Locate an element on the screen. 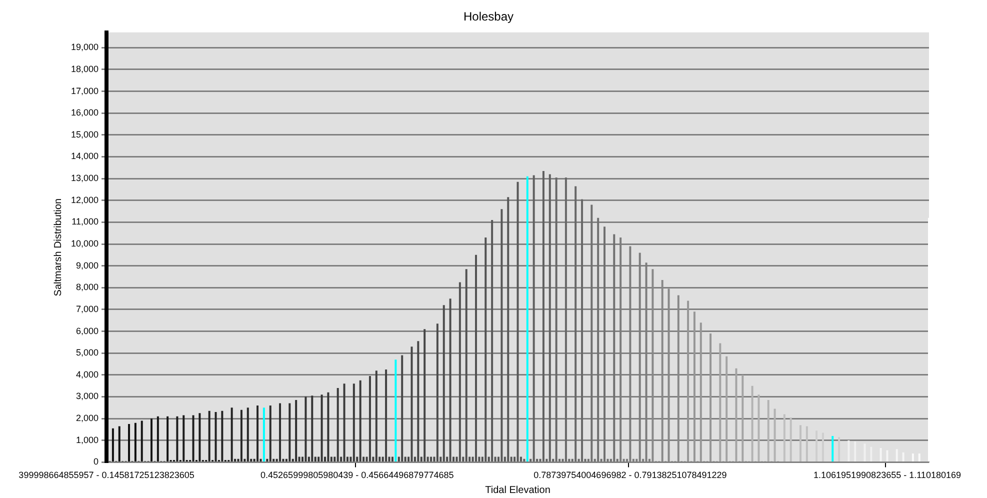  y-tick-label: 0 is located at coordinates (96, 461).